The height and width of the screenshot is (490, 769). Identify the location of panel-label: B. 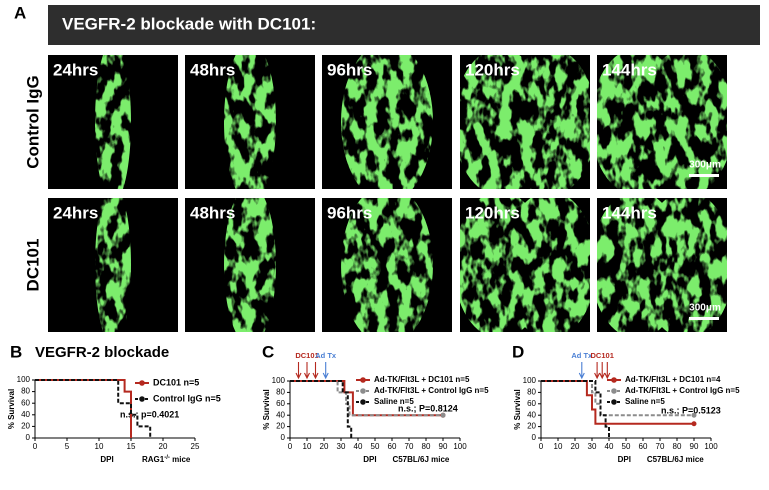
(16, 351).